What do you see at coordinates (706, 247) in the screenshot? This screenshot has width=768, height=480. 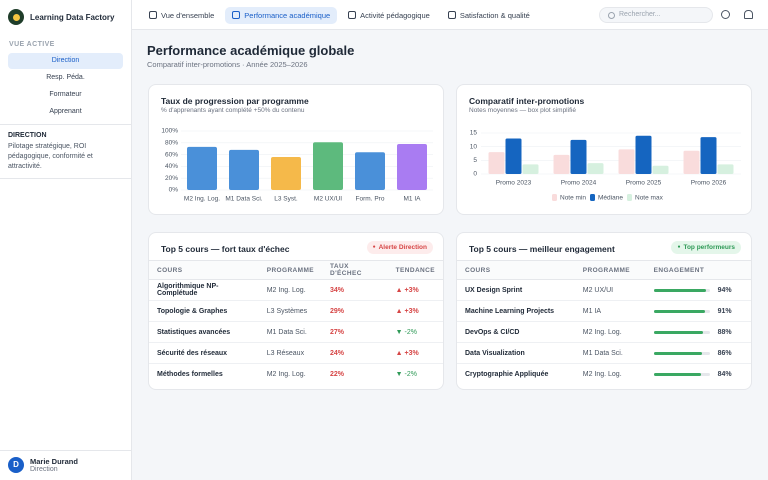 I see `badge: Top performeurs` at bounding box center [706, 247].